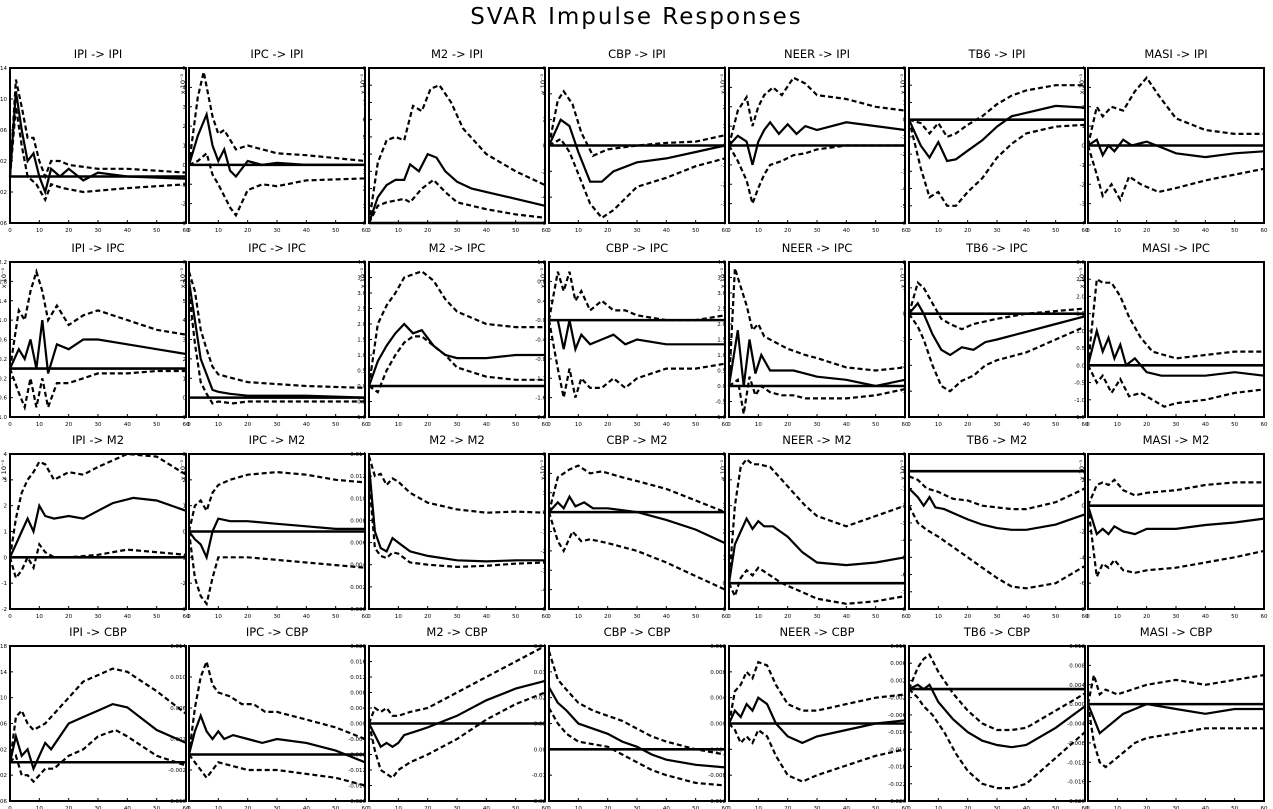 This screenshot has height=809, width=1273. I want to click on y-tick-label: 0.006, so click(3, 131).